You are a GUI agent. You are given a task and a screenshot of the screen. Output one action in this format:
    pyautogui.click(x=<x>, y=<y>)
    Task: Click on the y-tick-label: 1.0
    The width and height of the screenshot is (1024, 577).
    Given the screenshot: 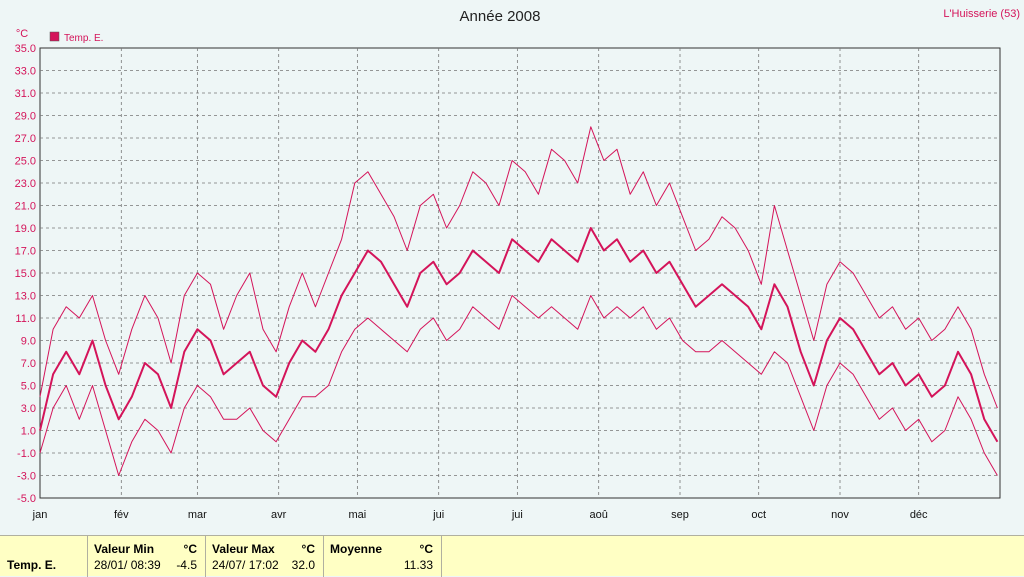 What is the action you would take?
    pyautogui.click(x=28, y=432)
    